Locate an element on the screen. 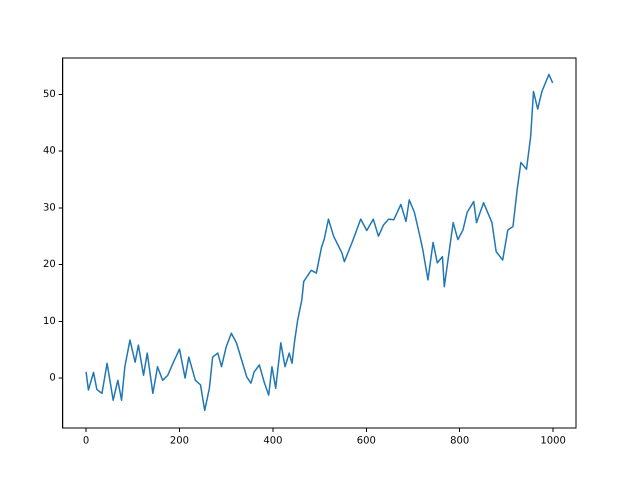  x-tick-label: 600 is located at coordinates (366, 441).